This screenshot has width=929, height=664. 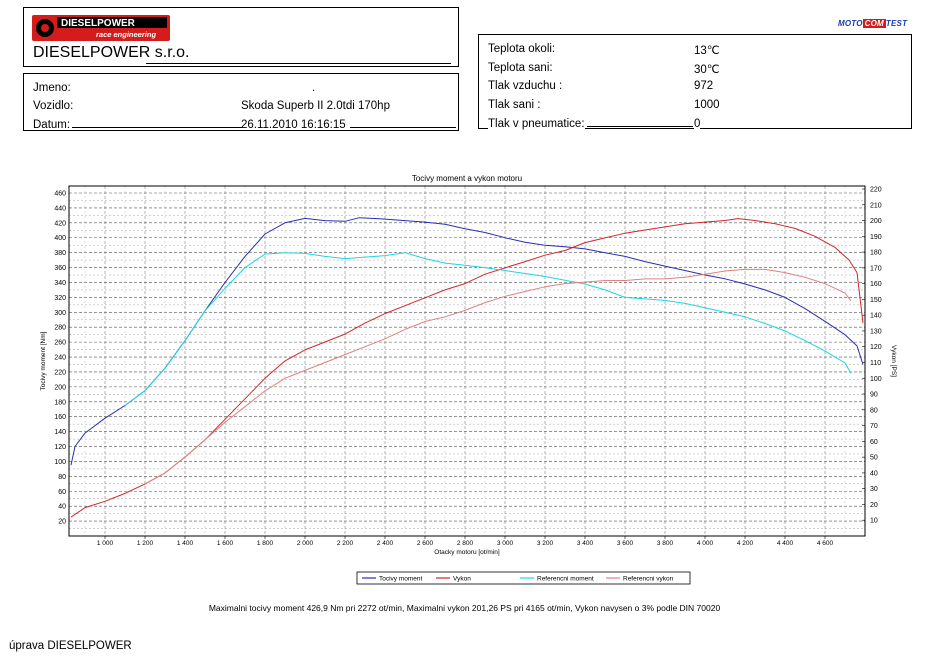 I want to click on y-left-tick-label: 60, so click(x=62, y=492).